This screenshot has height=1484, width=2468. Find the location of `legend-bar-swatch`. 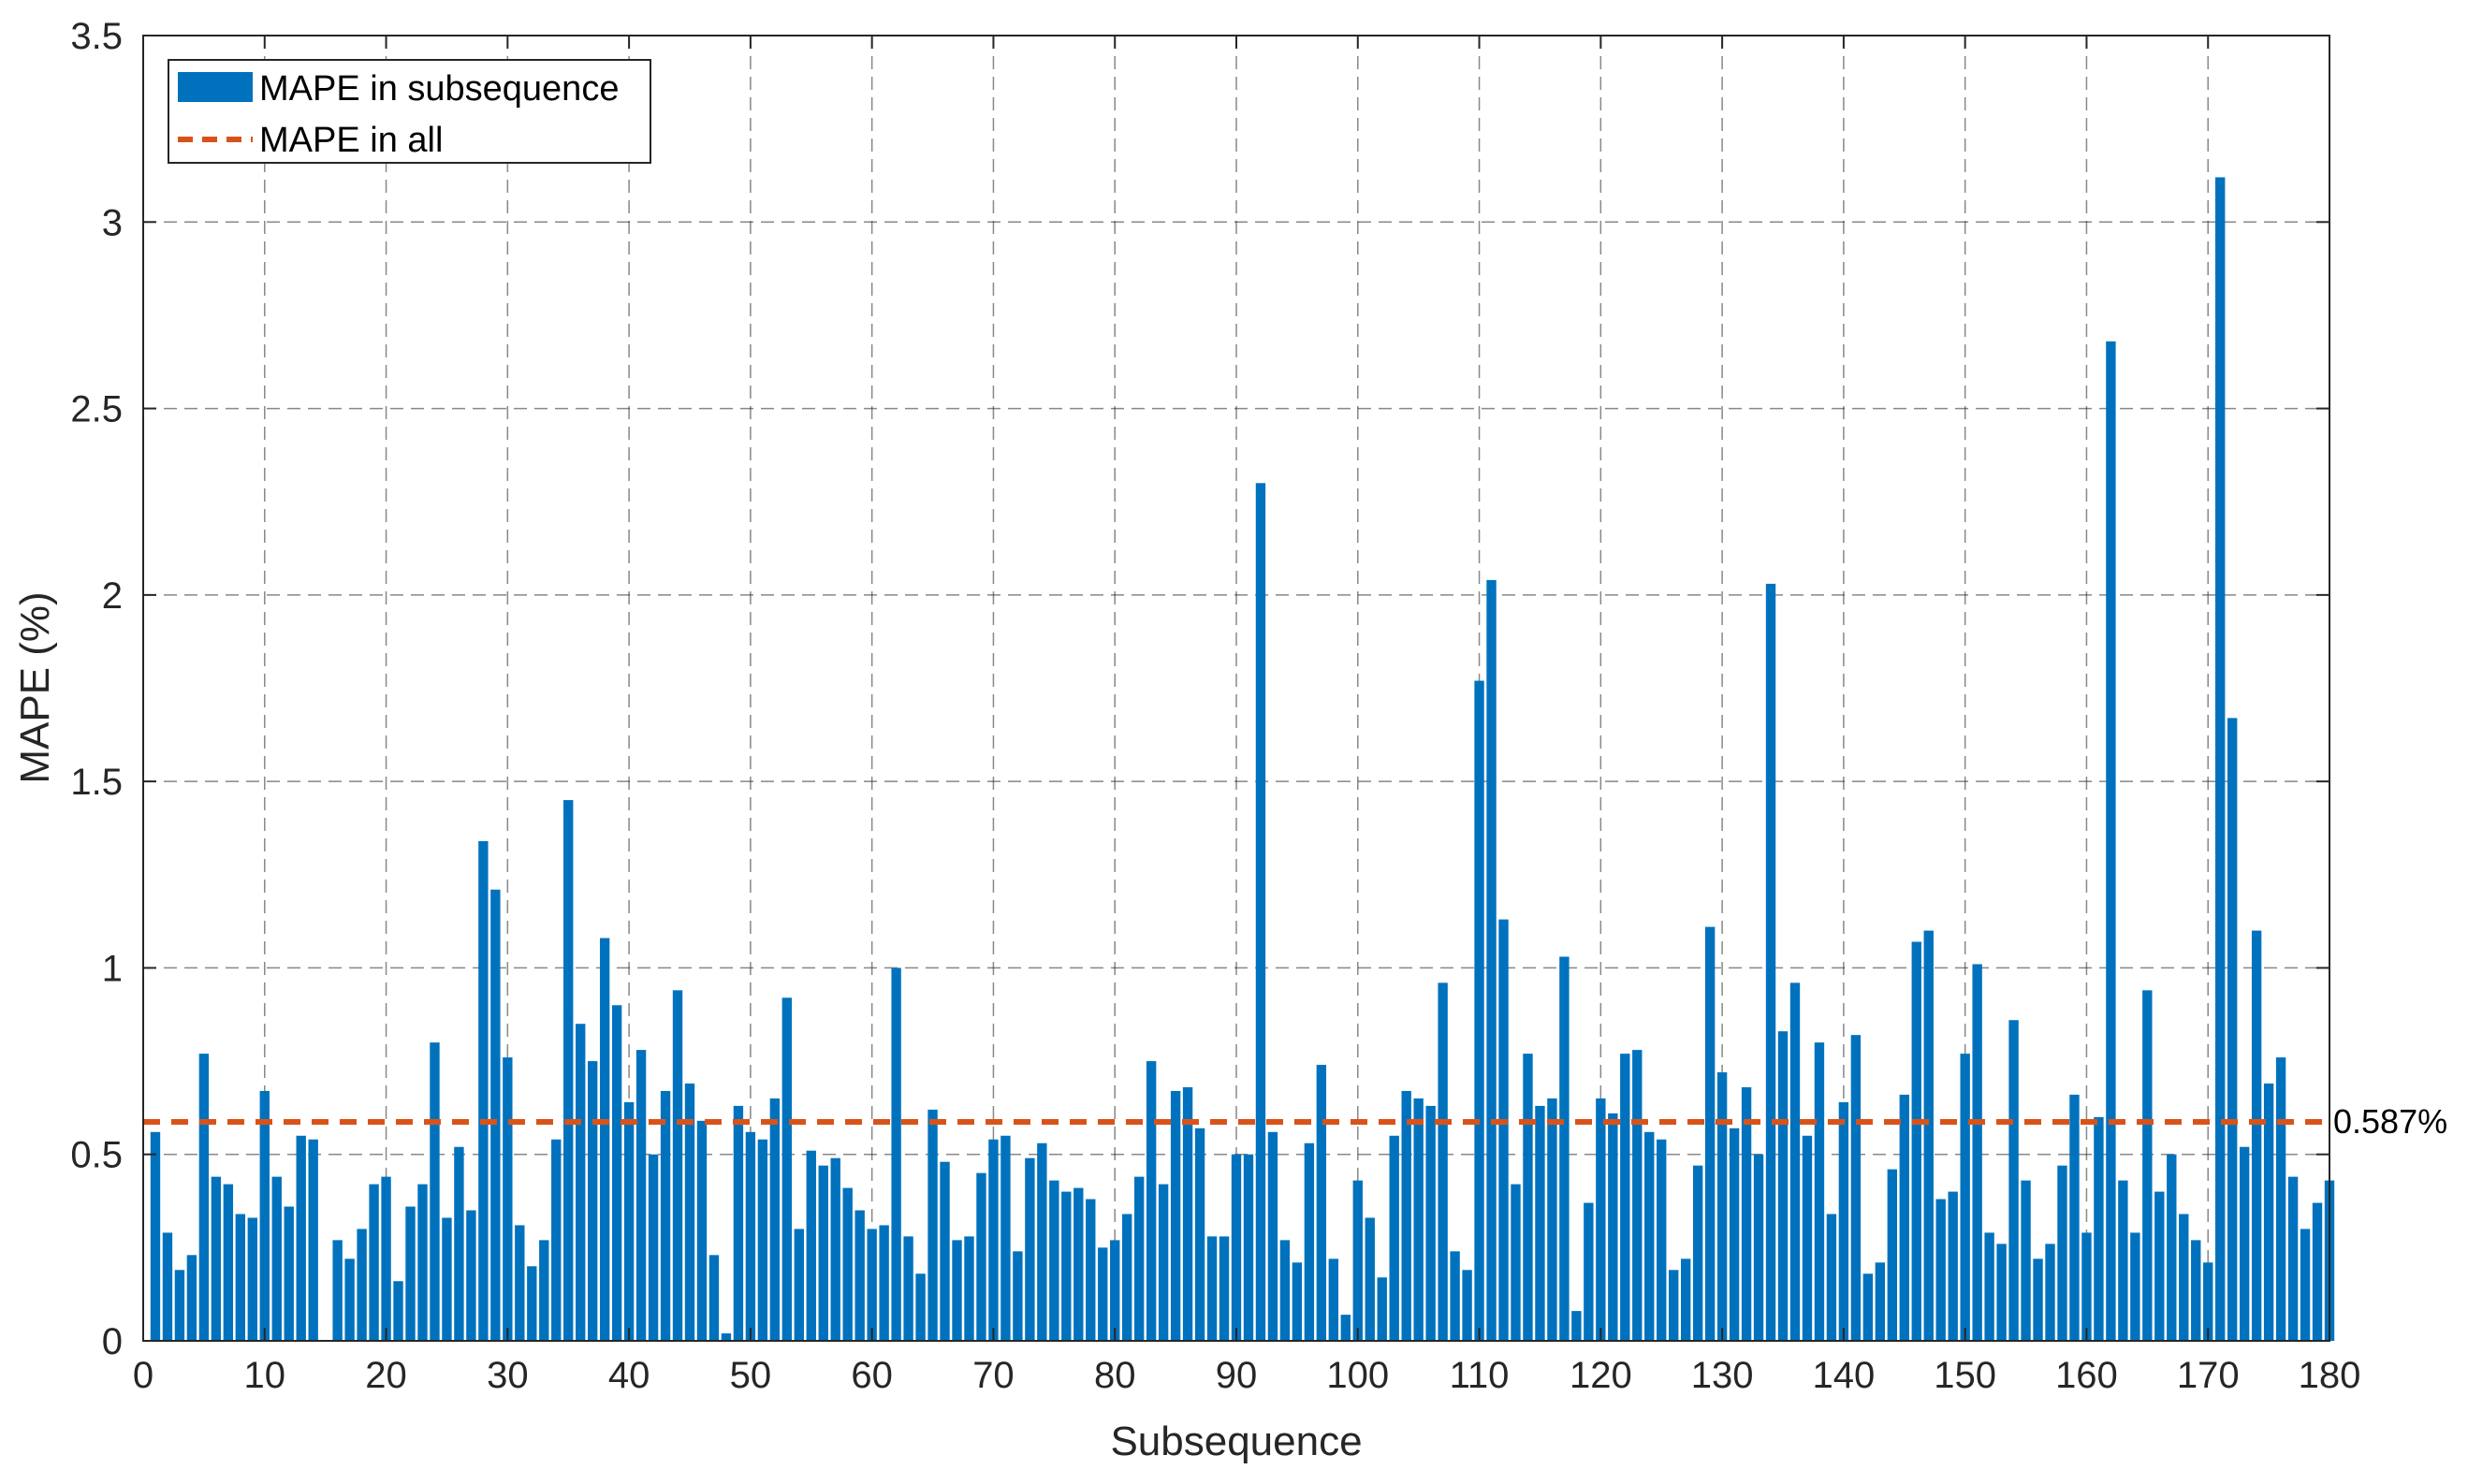

legend-bar-swatch is located at coordinates (215, 87).